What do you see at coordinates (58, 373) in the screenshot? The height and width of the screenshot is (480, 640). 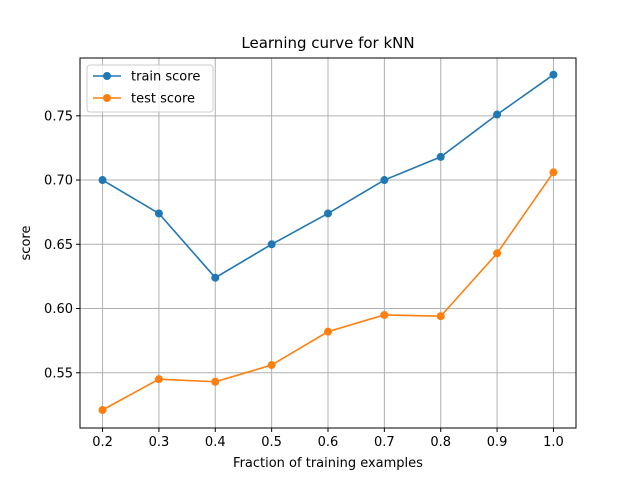 I see `y-tick-label: 0.55` at bounding box center [58, 373].